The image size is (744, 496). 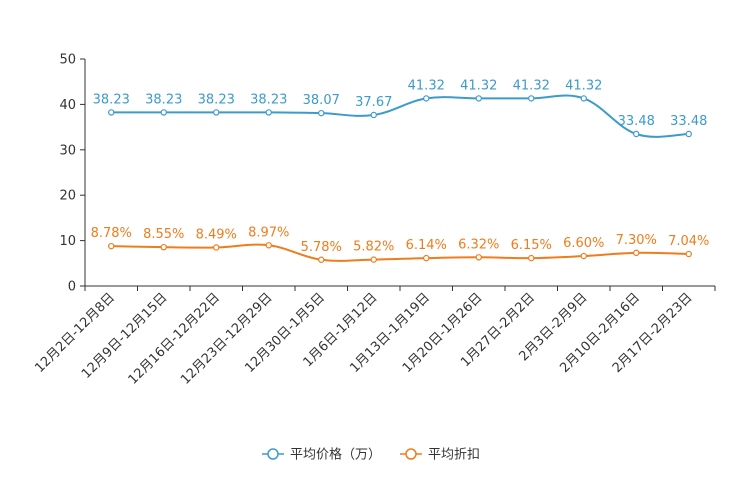 What do you see at coordinates (216, 234) in the screenshot?
I see `data-label: 8.49%` at bounding box center [216, 234].